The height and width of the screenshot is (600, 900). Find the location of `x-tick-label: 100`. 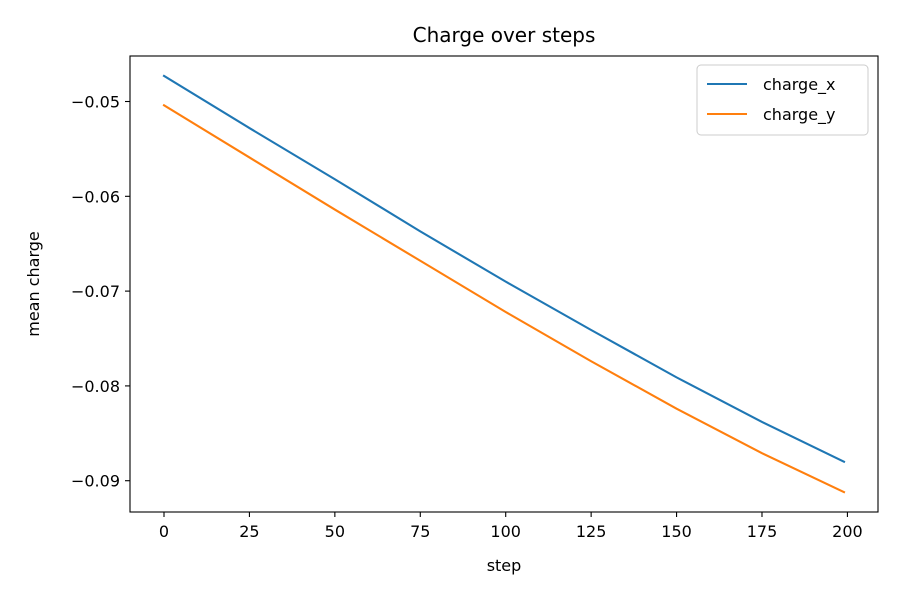

x-tick-label: 100 is located at coordinates (505, 531).